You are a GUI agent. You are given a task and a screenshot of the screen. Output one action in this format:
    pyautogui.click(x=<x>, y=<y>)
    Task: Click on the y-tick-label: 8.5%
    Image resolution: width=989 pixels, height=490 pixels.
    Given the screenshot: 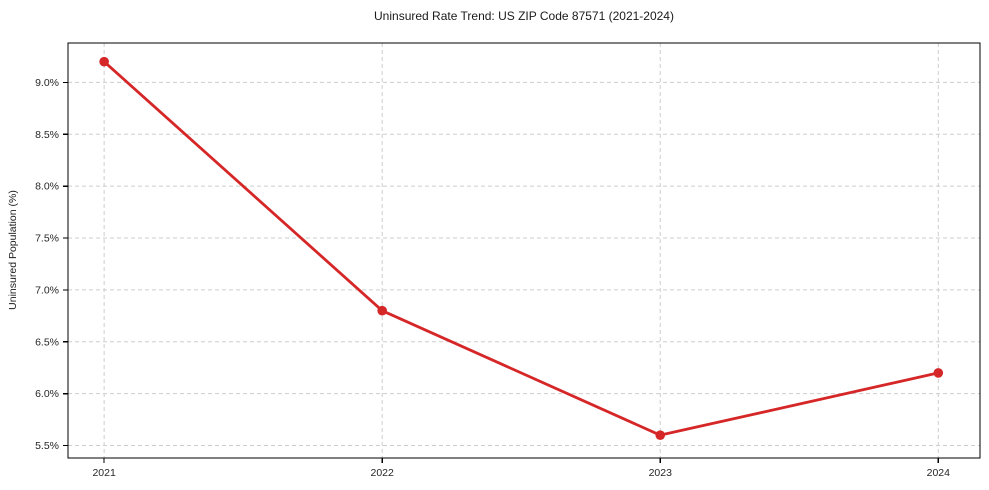 What is the action you would take?
    pyautogui.click(x=47, y=135)
    